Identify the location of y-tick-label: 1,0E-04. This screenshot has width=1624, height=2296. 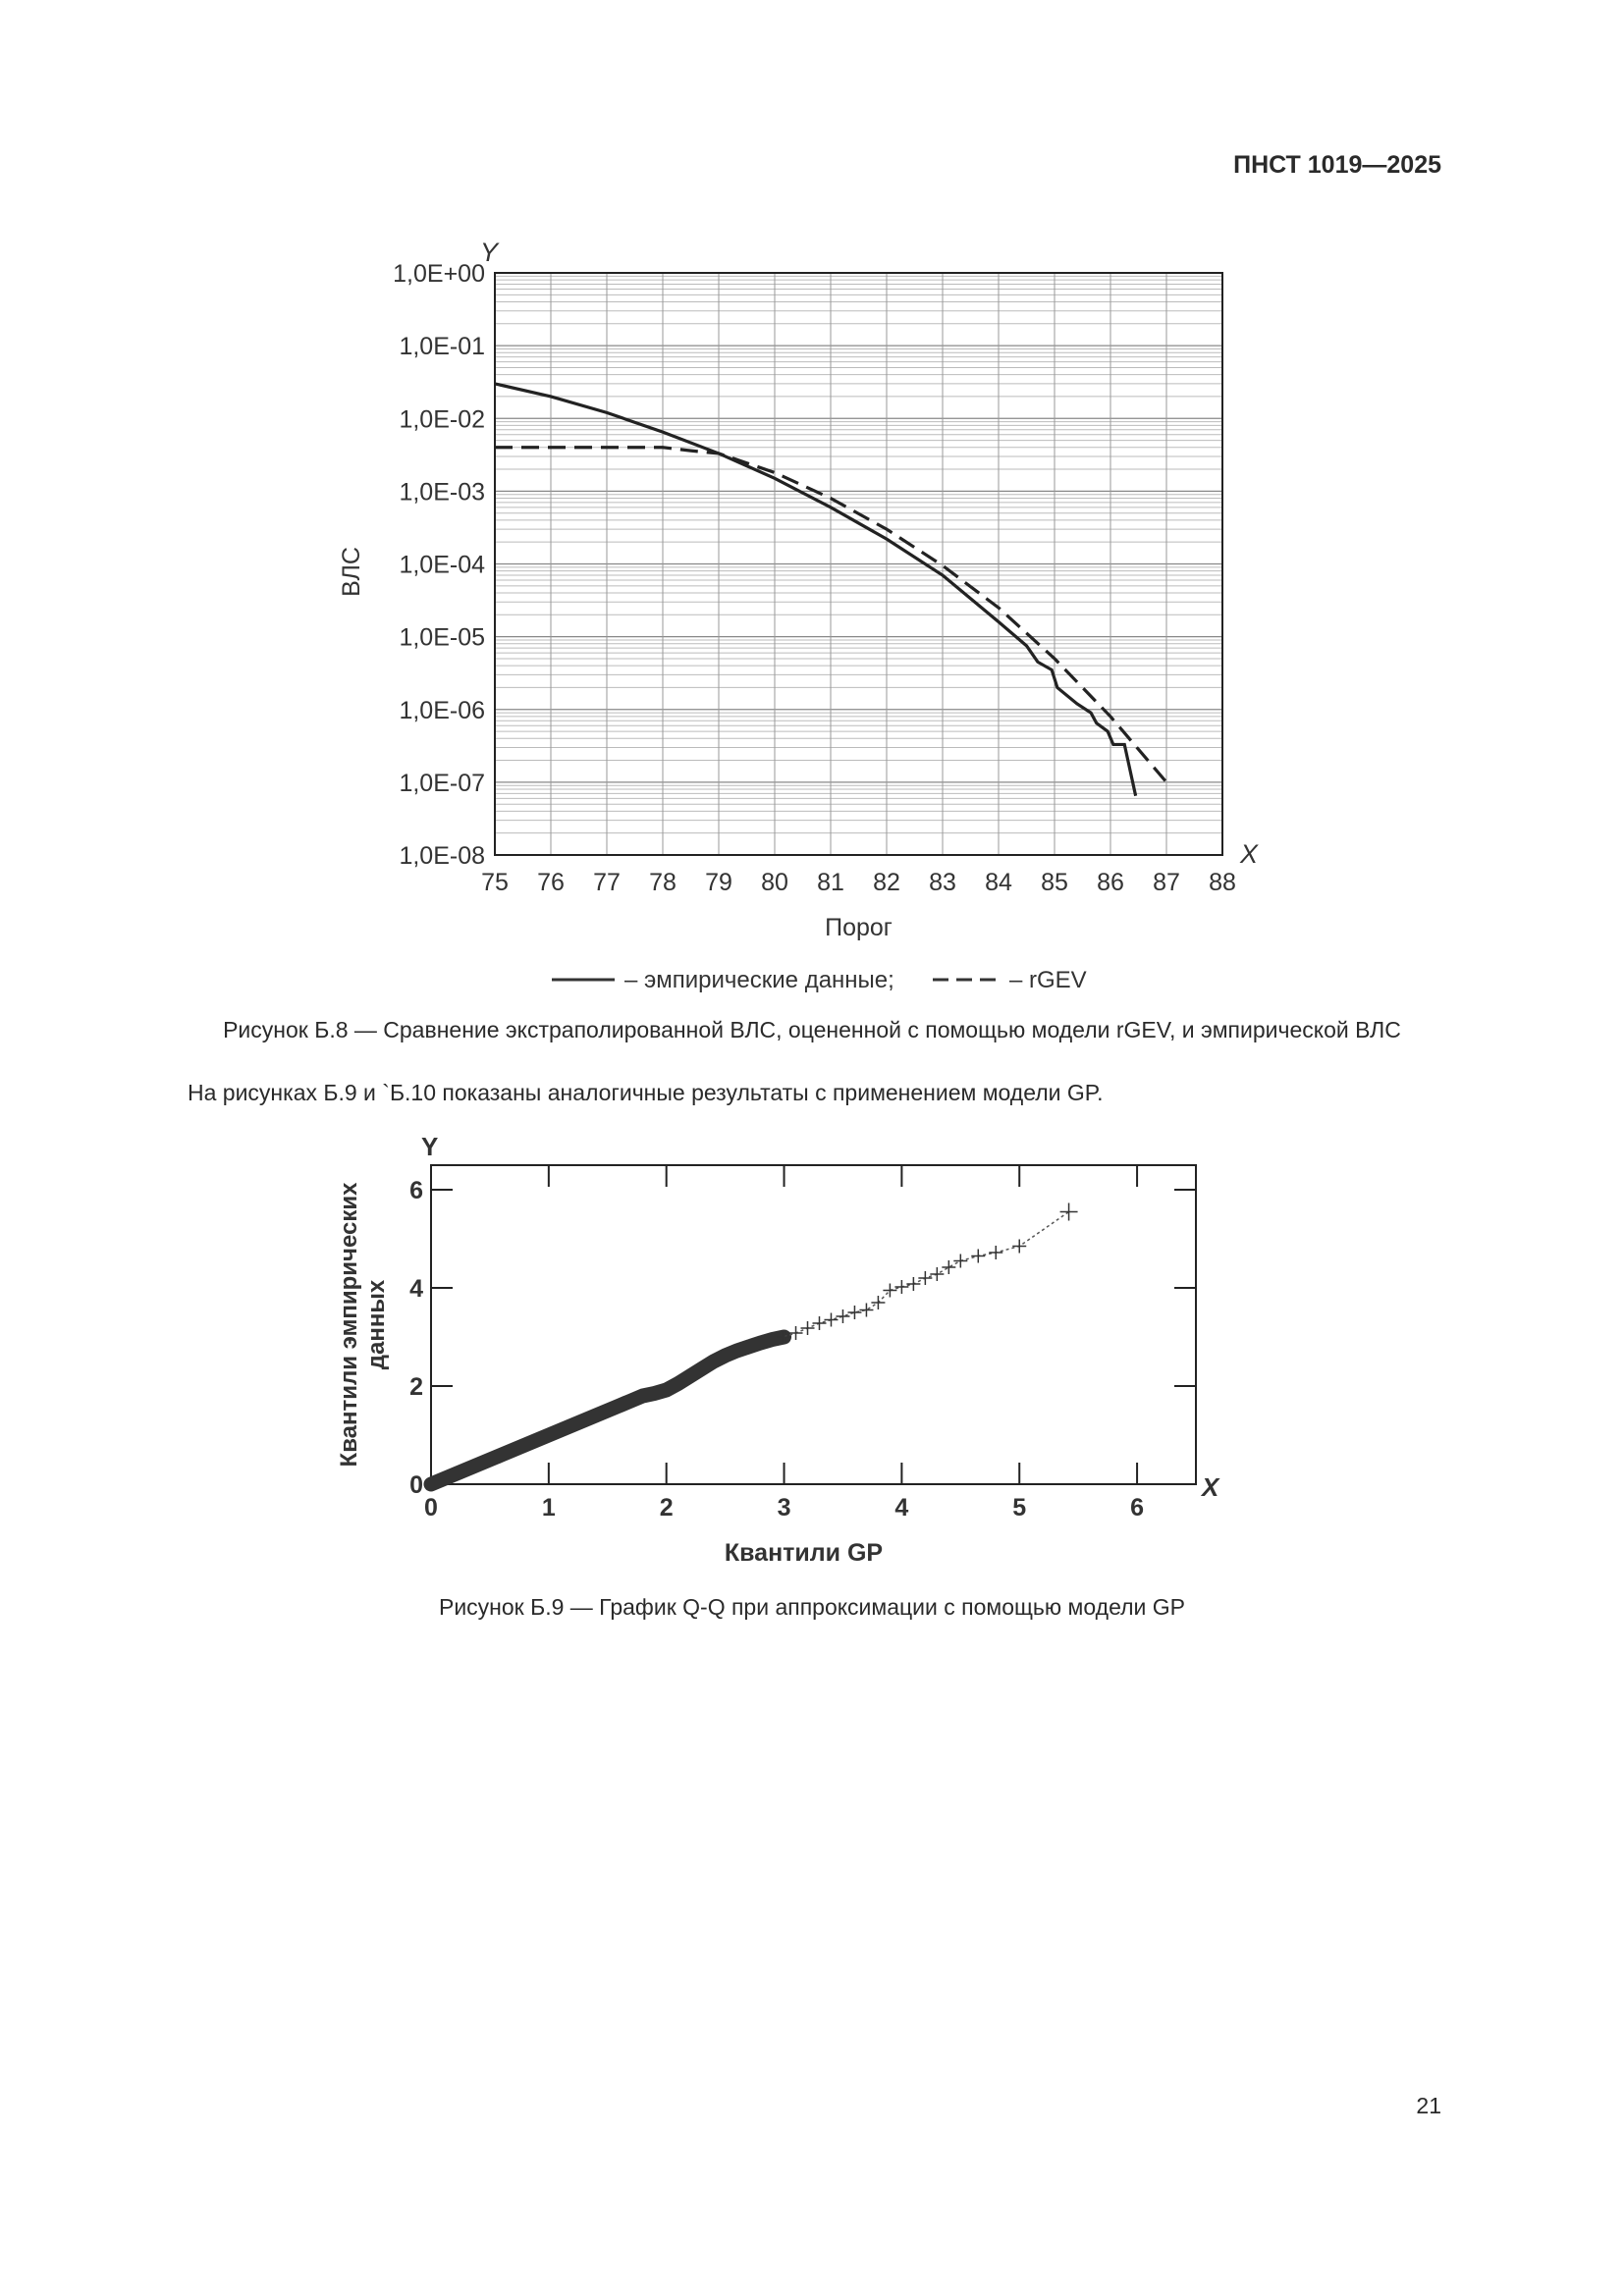
(442, 565).